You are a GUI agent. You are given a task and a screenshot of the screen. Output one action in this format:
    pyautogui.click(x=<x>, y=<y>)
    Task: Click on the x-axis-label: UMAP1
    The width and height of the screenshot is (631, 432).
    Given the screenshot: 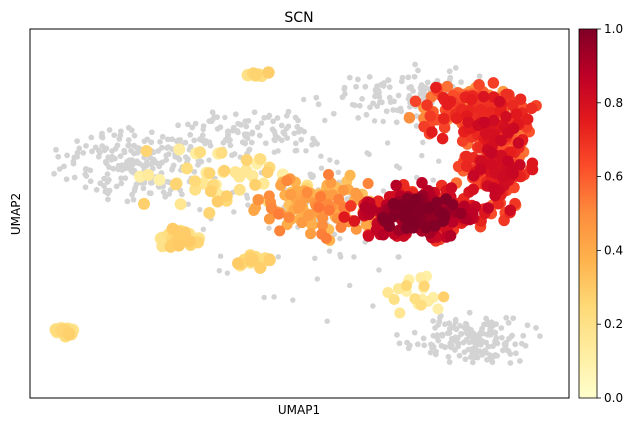 What is the action you would take?
    pyautogui.click(x=299, y=410)
    